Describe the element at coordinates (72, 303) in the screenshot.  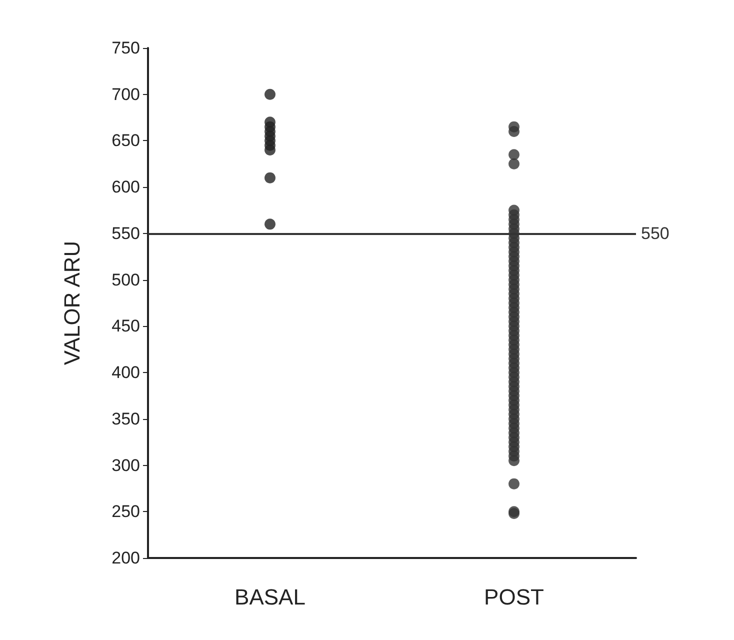
I see `y-axis-title: VALOR ARU` at that location.